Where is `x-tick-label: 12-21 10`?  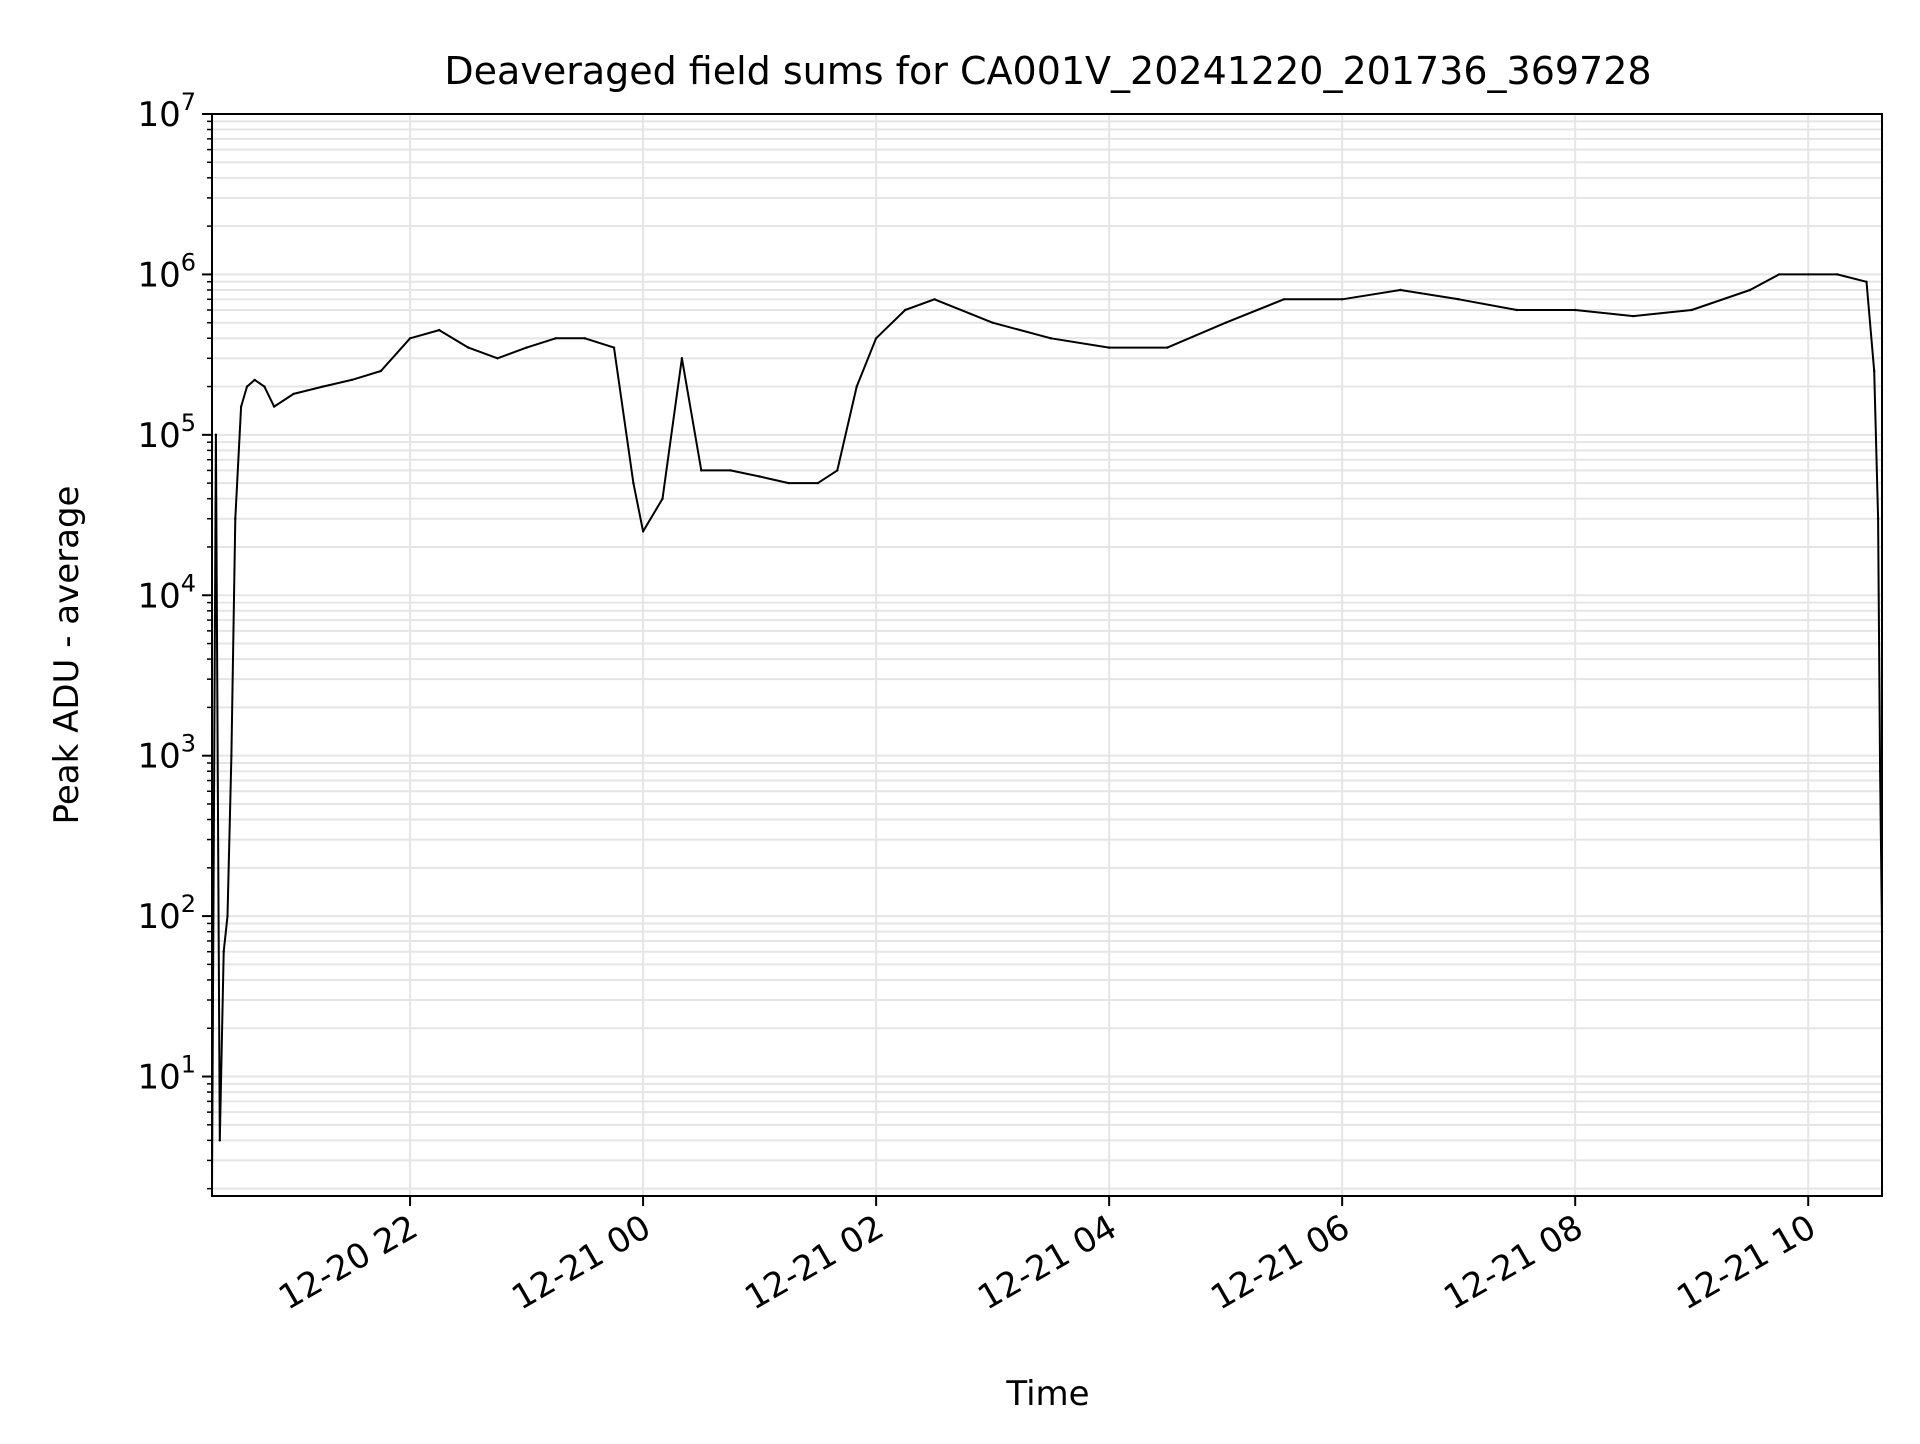 x-tick-label: 12-21 10 is located at coordinates (1746, 1262).